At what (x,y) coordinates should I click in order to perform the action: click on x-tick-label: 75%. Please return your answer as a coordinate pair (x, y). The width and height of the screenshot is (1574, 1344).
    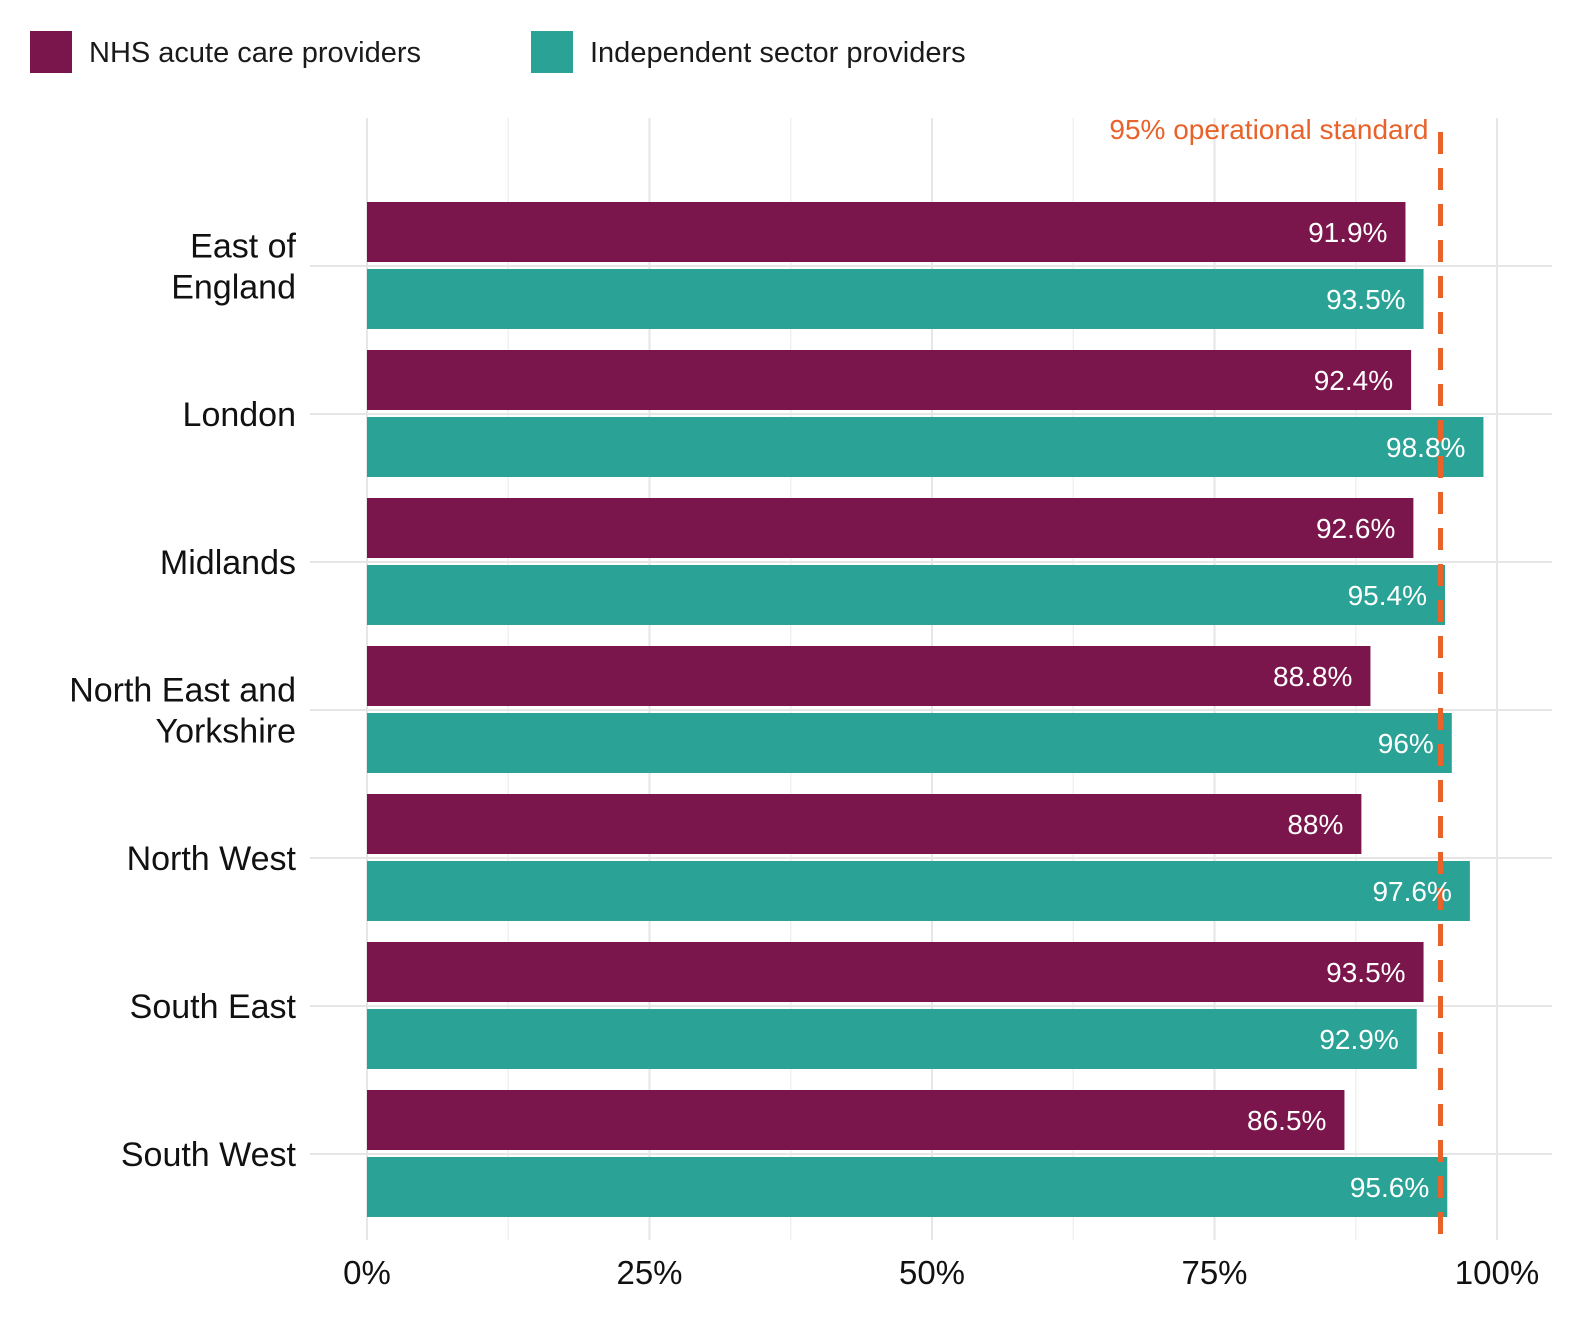
    Looking at the image, I should click on (1214, 1272).